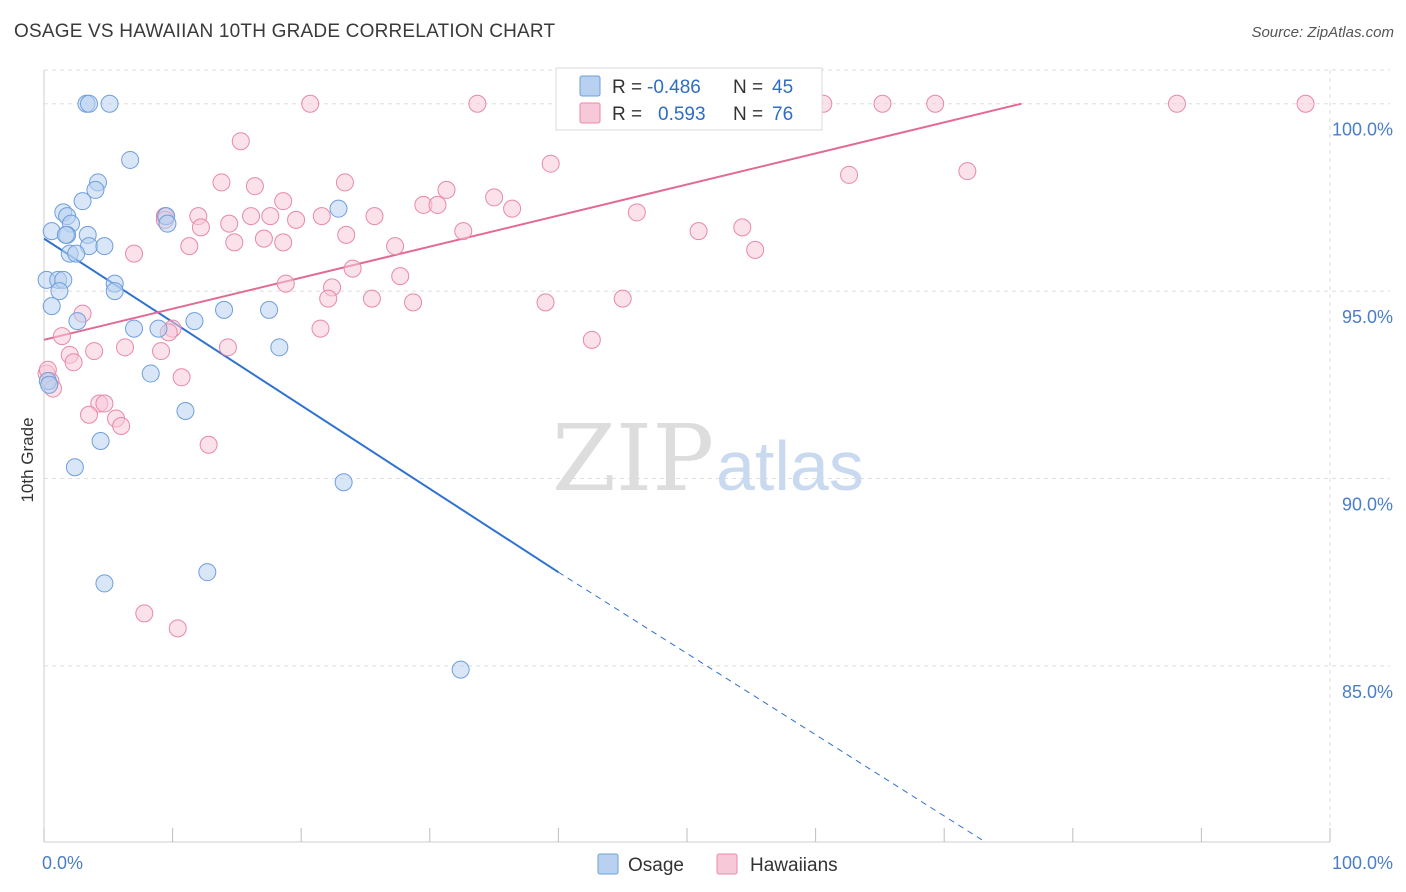 This screenshot has width=1406, height=892. Describe the element at coordinates (1322, 32) in the screenshot. I see `source-label: Source: ZipAtlas.com` at that location.